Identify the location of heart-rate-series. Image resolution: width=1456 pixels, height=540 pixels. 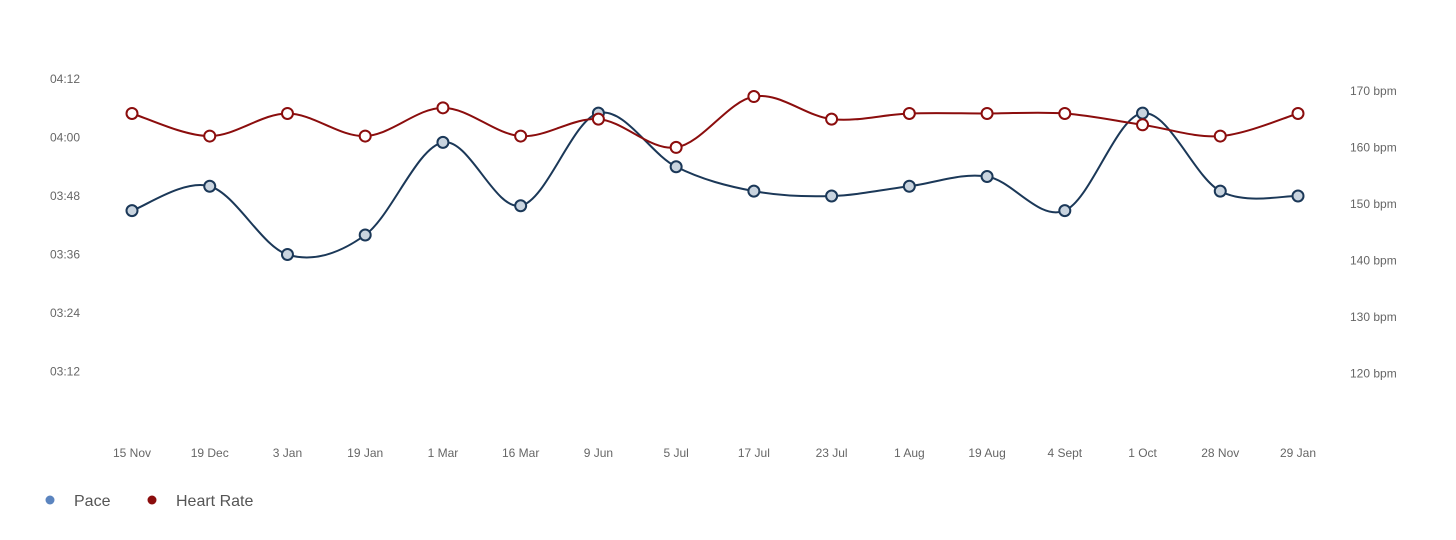
(715, 122).